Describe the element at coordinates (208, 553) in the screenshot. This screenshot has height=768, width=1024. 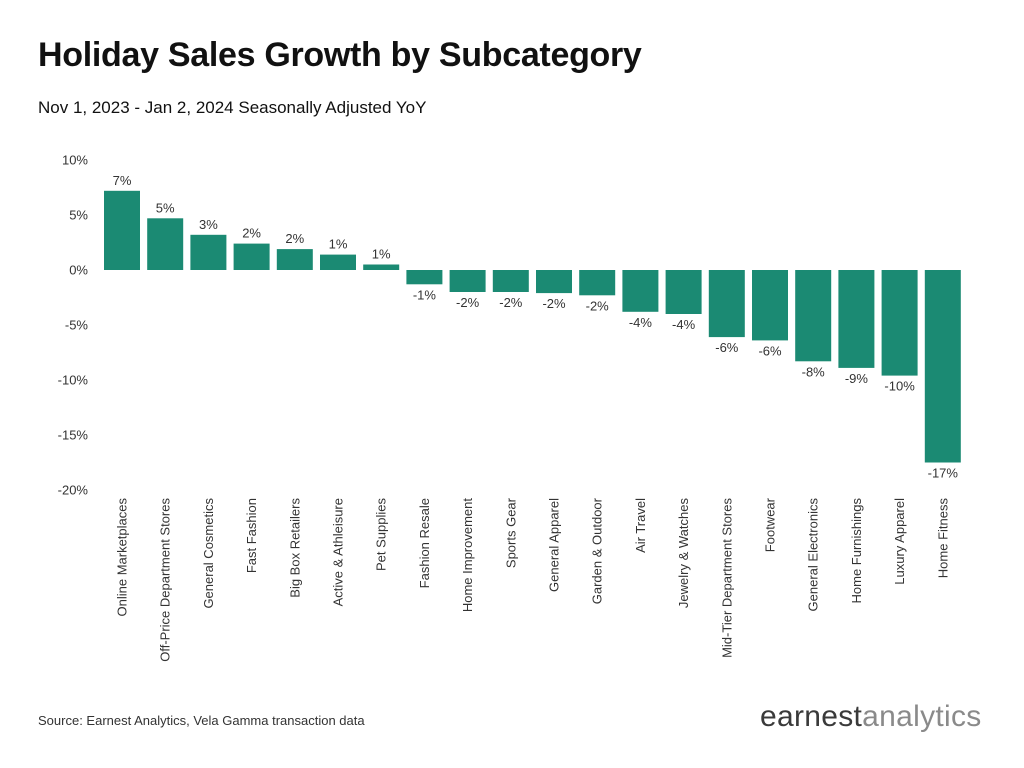
I see `category-label: General Cosmetics` at that location.